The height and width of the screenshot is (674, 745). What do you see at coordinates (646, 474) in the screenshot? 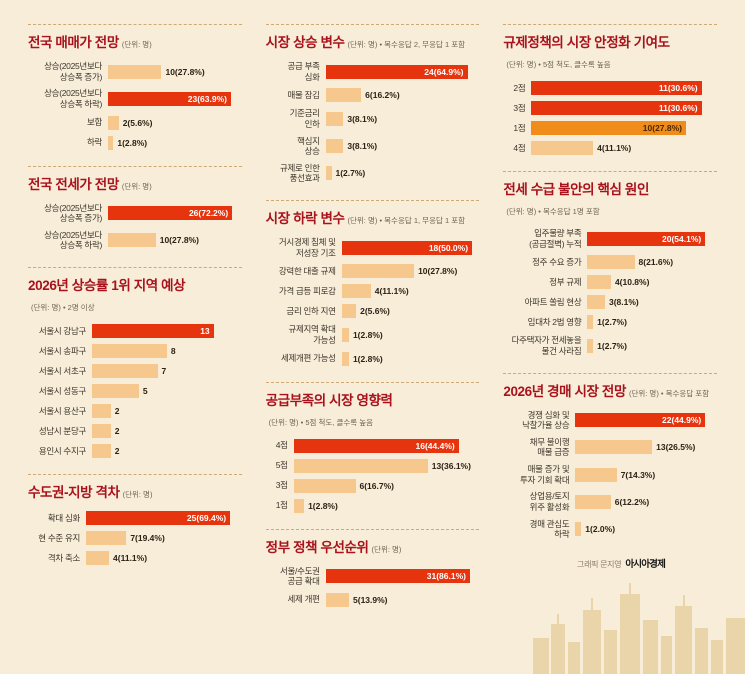
I see `bar-track: 7(14.3%)` at bounding box center [646, 474].